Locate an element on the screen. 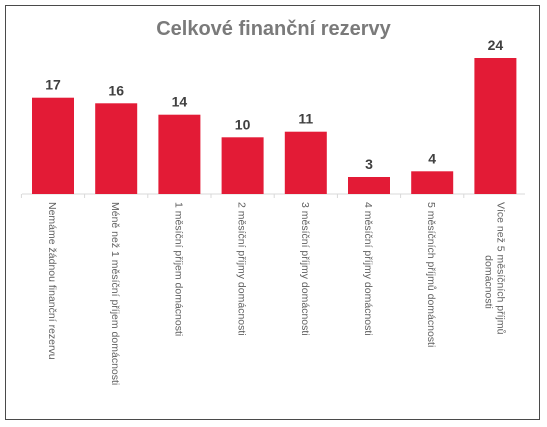 This screenshot has width=547, height=427. data-label: 4 is located at coordinates (432, 158).